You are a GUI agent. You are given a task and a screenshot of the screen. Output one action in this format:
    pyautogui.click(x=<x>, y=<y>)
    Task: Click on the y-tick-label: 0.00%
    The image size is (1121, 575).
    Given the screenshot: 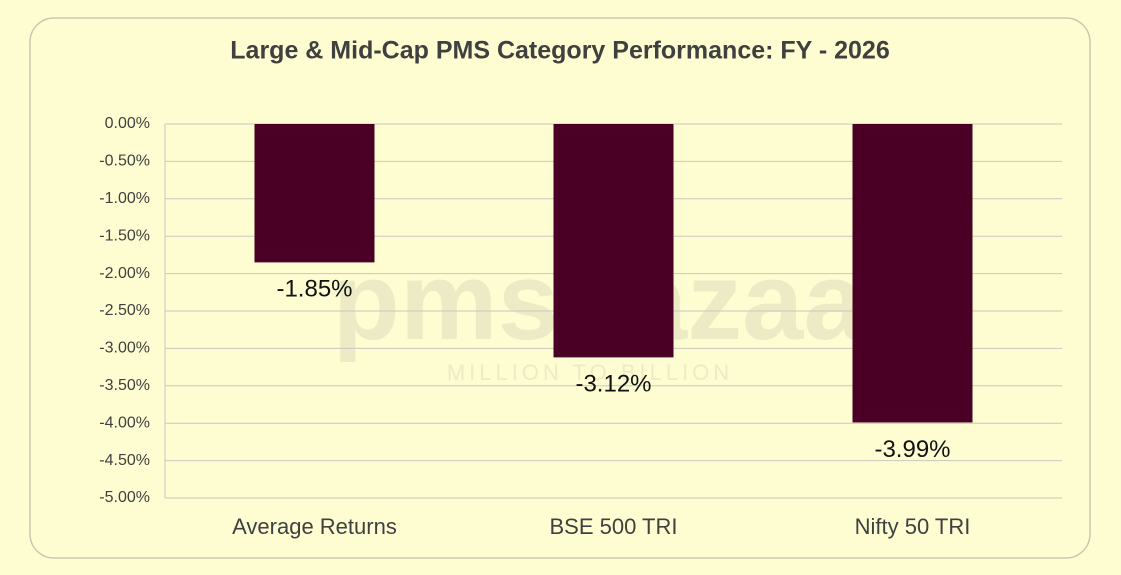 What is the action you would take?
    pyautogui.click(x=127, y=123)
    